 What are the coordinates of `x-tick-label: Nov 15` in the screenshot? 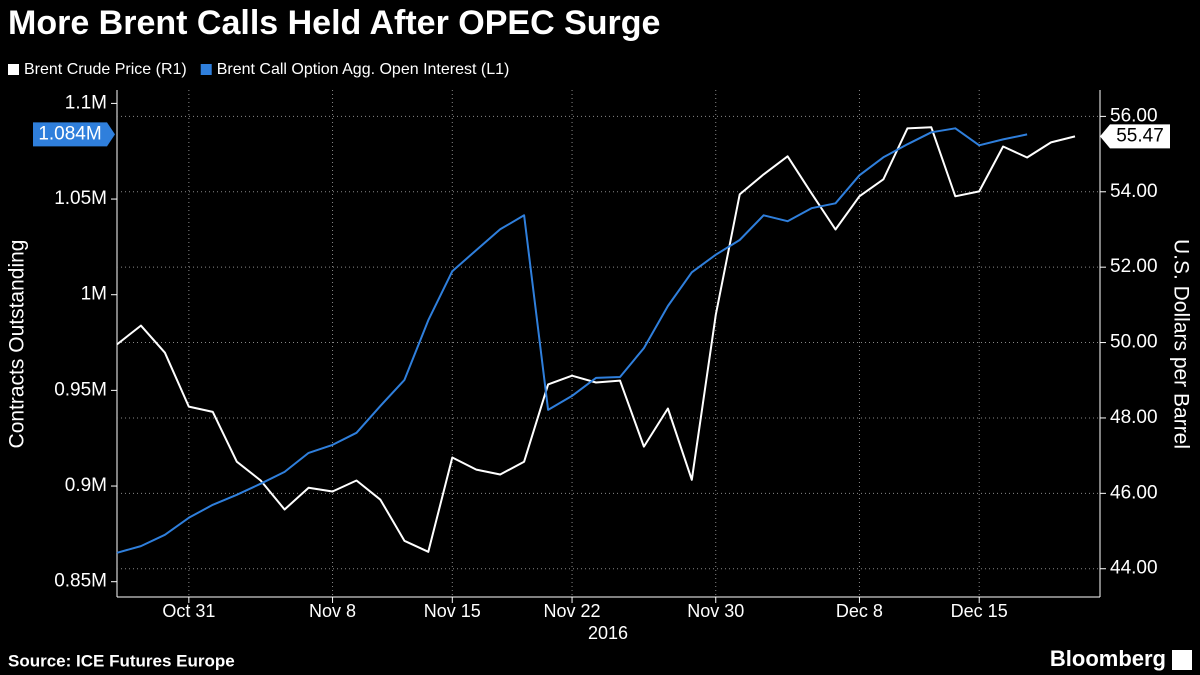 It's located at (452, 611).